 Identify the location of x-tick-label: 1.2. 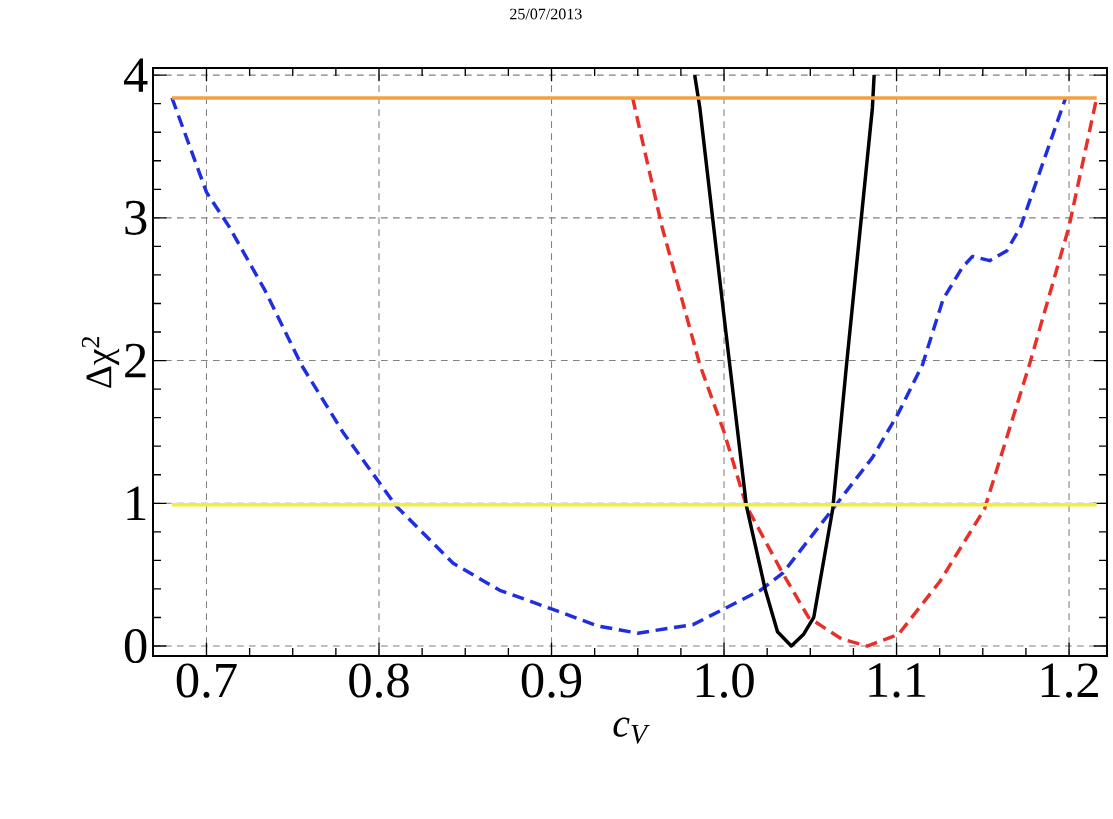
(1069, 680).